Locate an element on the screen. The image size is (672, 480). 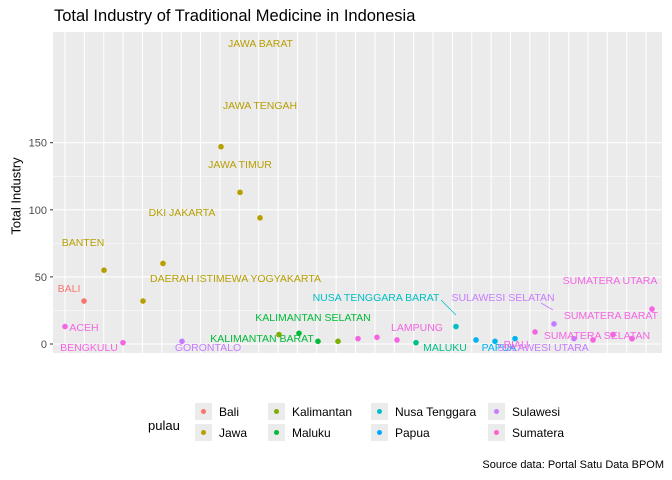
legend-label: Jawa is located at coordinates (233, 433).